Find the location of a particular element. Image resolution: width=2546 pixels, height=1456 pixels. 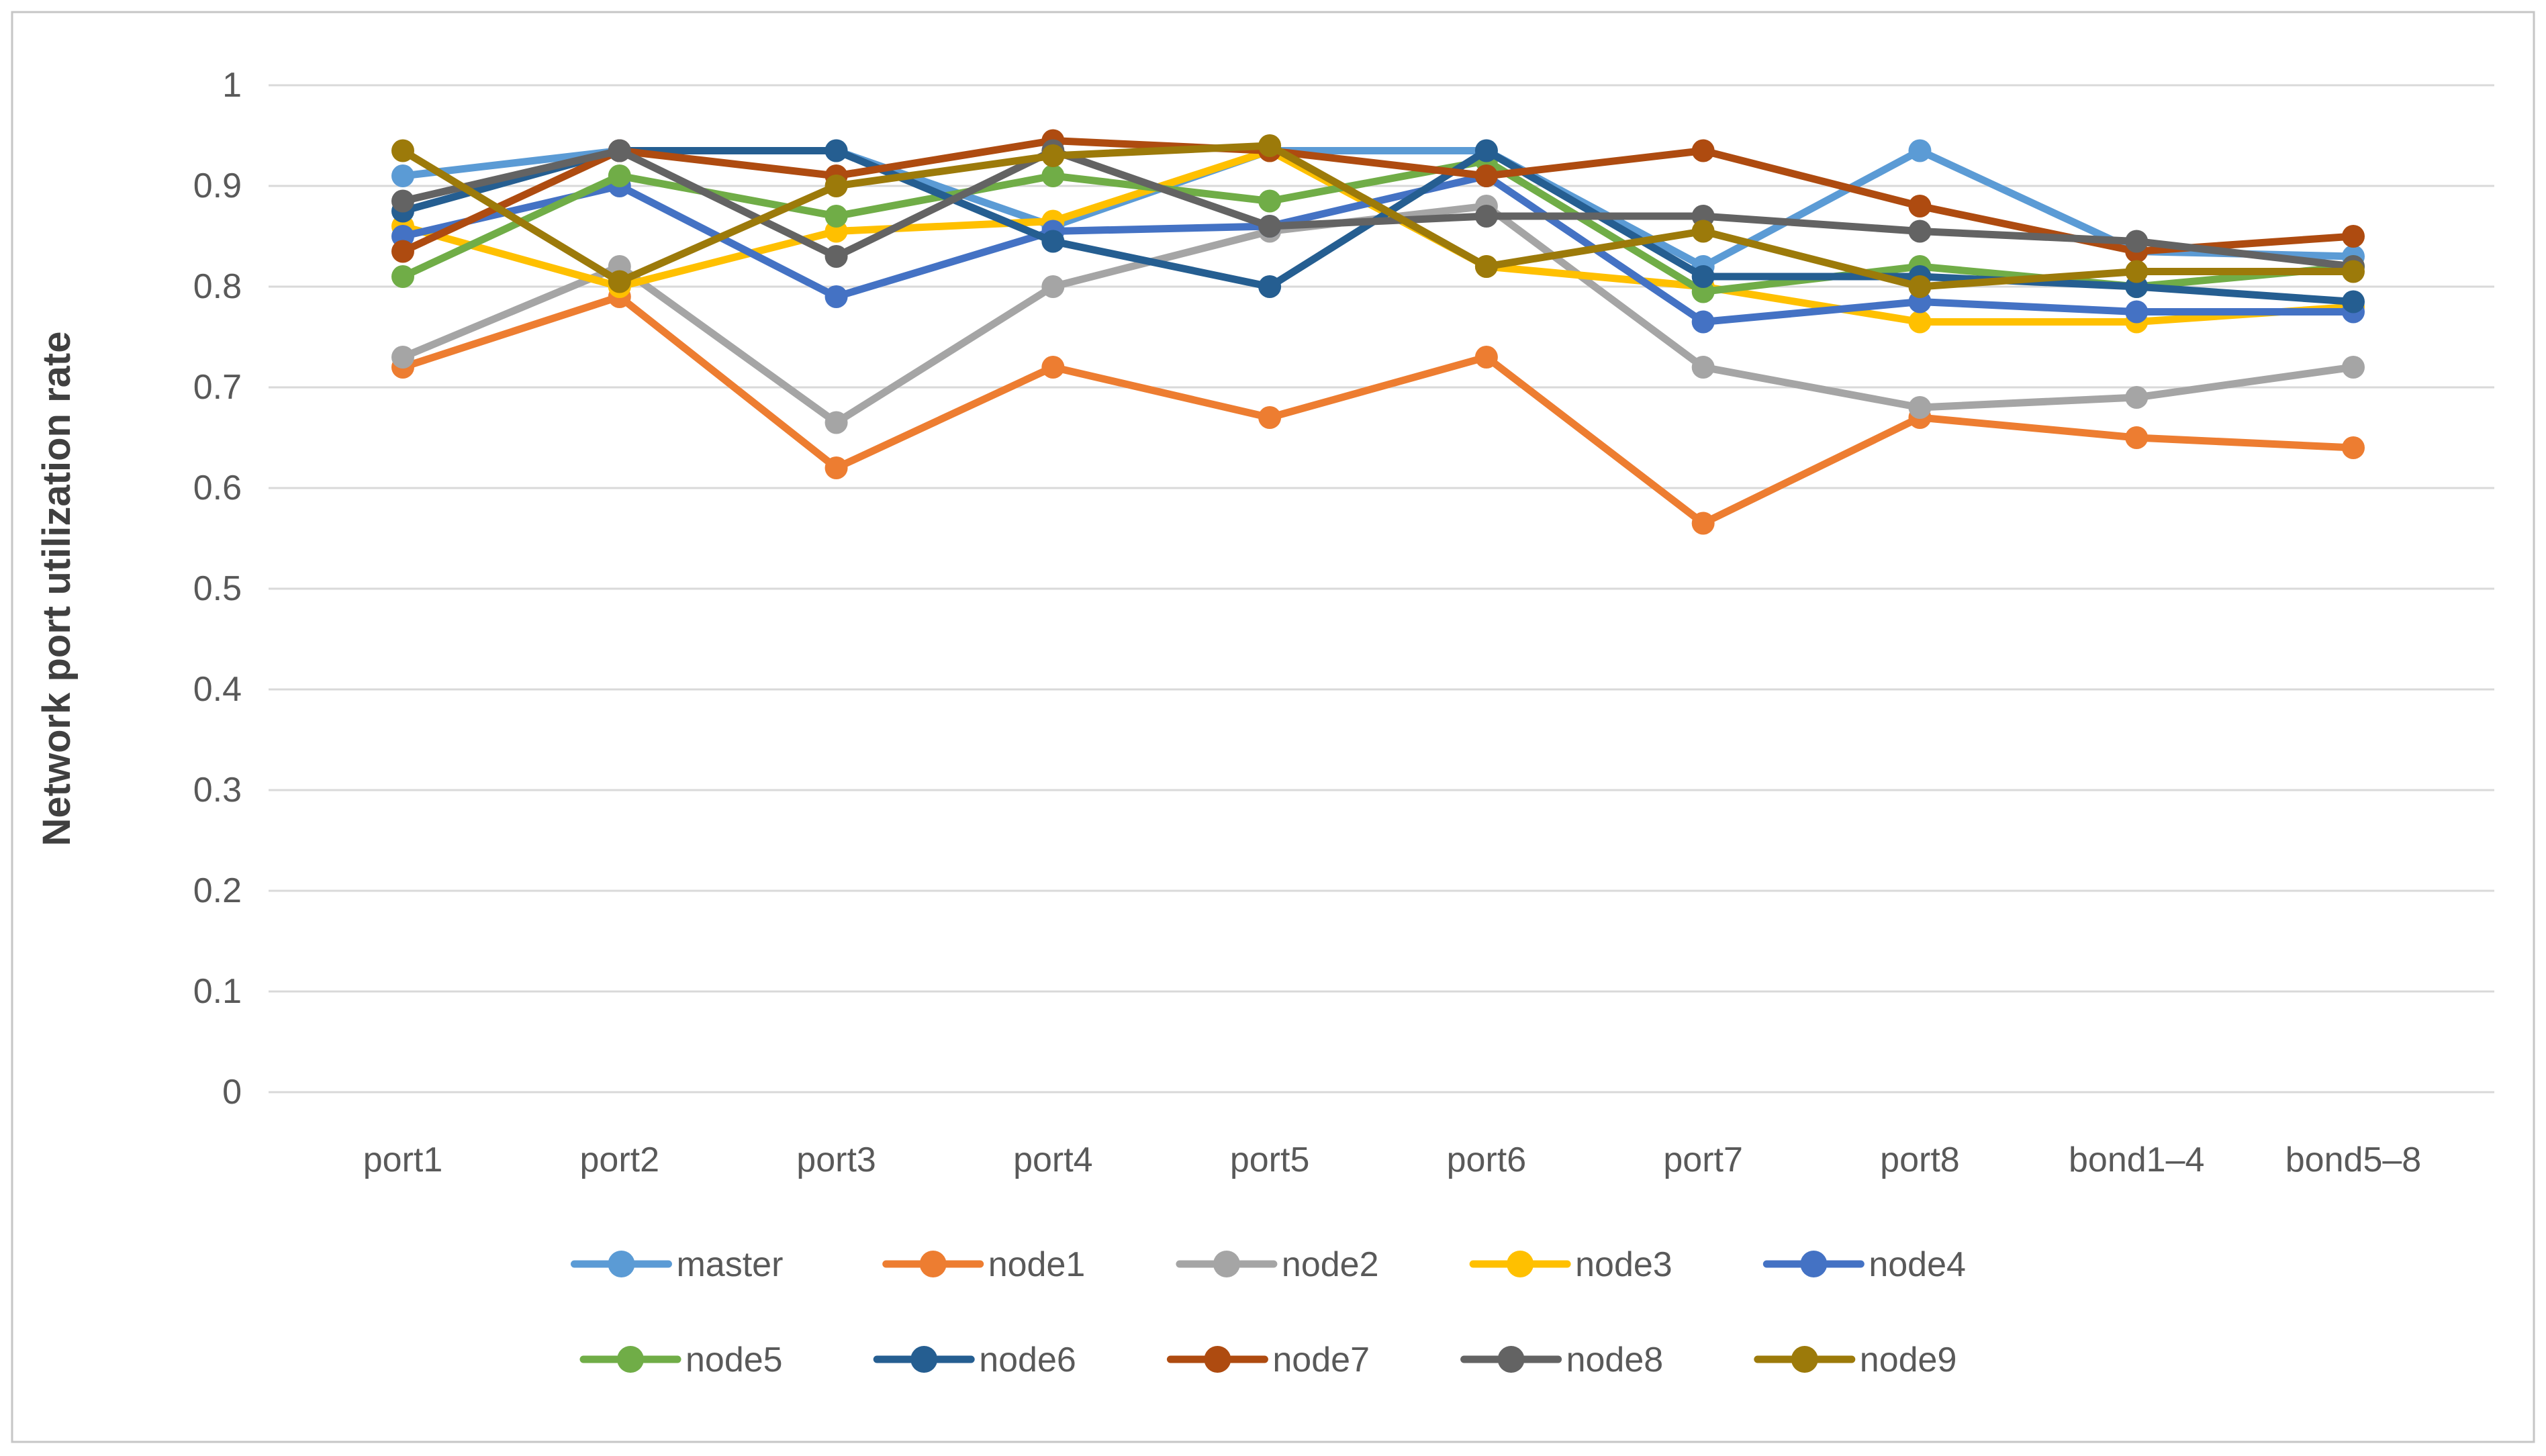

data-point-node5-port2 is located at coordinates (619, 175).